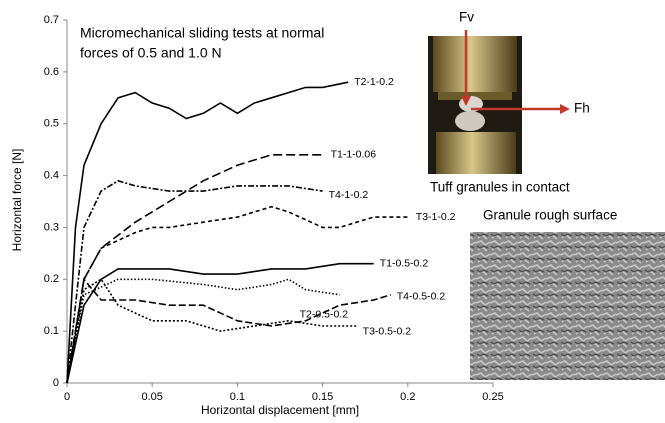 Image resolution: width=665 pixels, height=423 pixels. What do you see at coordinates (324, 315) in the screenshot?
I see `series-label: T2-0.5-0.2` at bounding box center [324, 315].